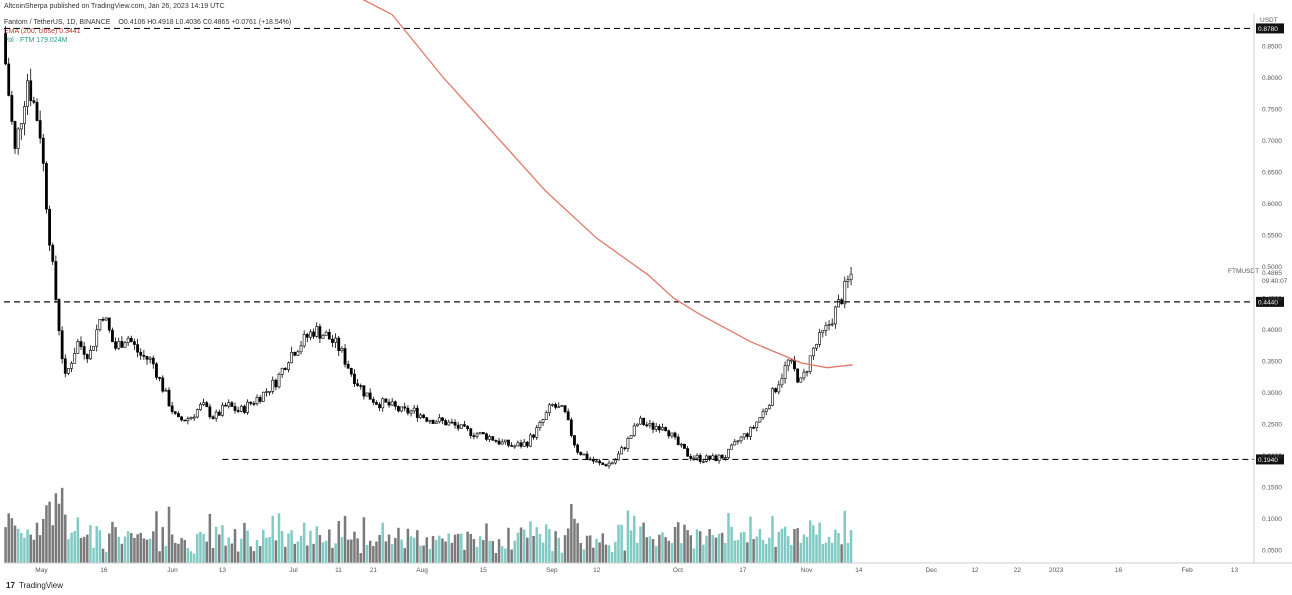 The image size is (1292, 595). I want to click on brand-label: TradingView, so click(41, 585).